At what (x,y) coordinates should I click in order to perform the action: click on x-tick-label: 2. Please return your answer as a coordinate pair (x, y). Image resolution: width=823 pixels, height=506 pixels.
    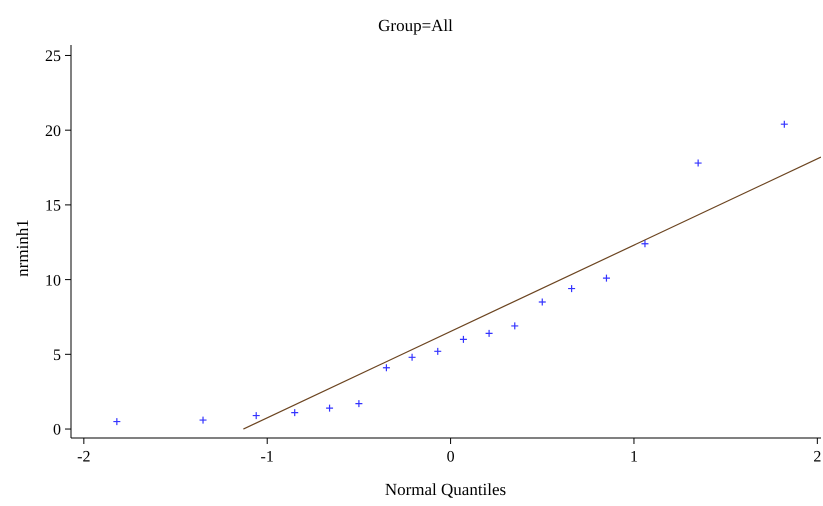
    Looking at the image, I should click on (817, 457).